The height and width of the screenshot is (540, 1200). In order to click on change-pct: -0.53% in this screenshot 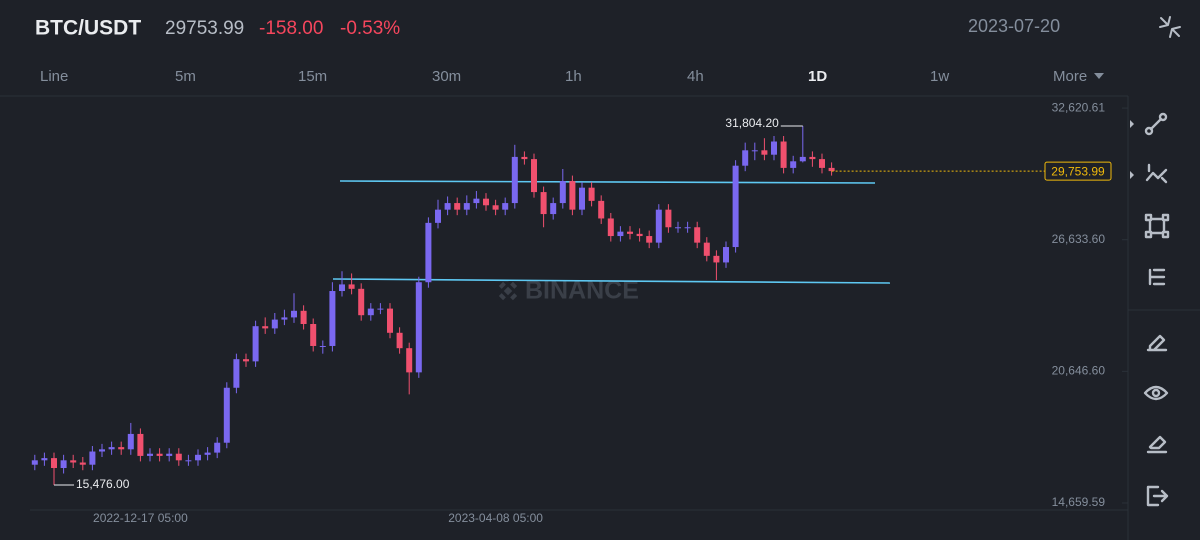, I will do `click(370, 28)`.